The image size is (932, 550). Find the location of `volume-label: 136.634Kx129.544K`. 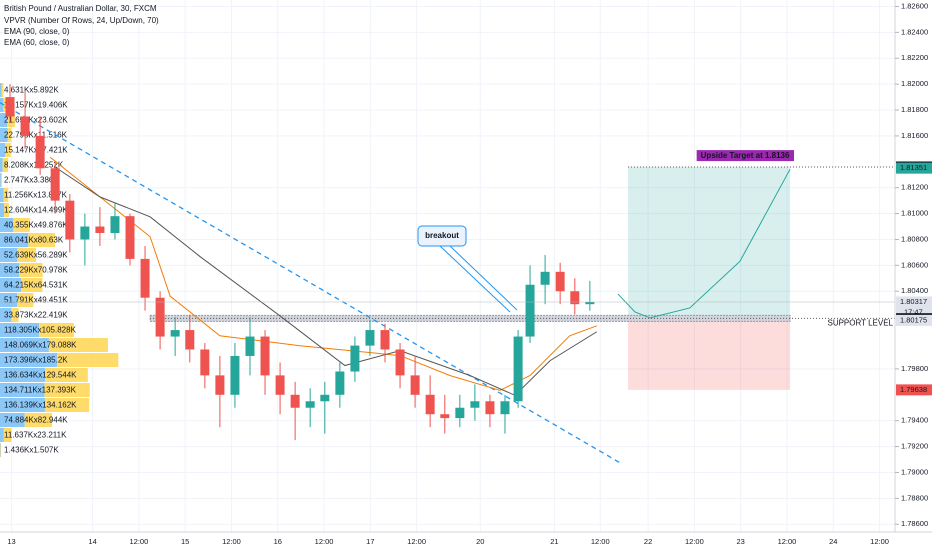

volume-label: 136.634Kx129.544K is located at coordinates (40, 375).